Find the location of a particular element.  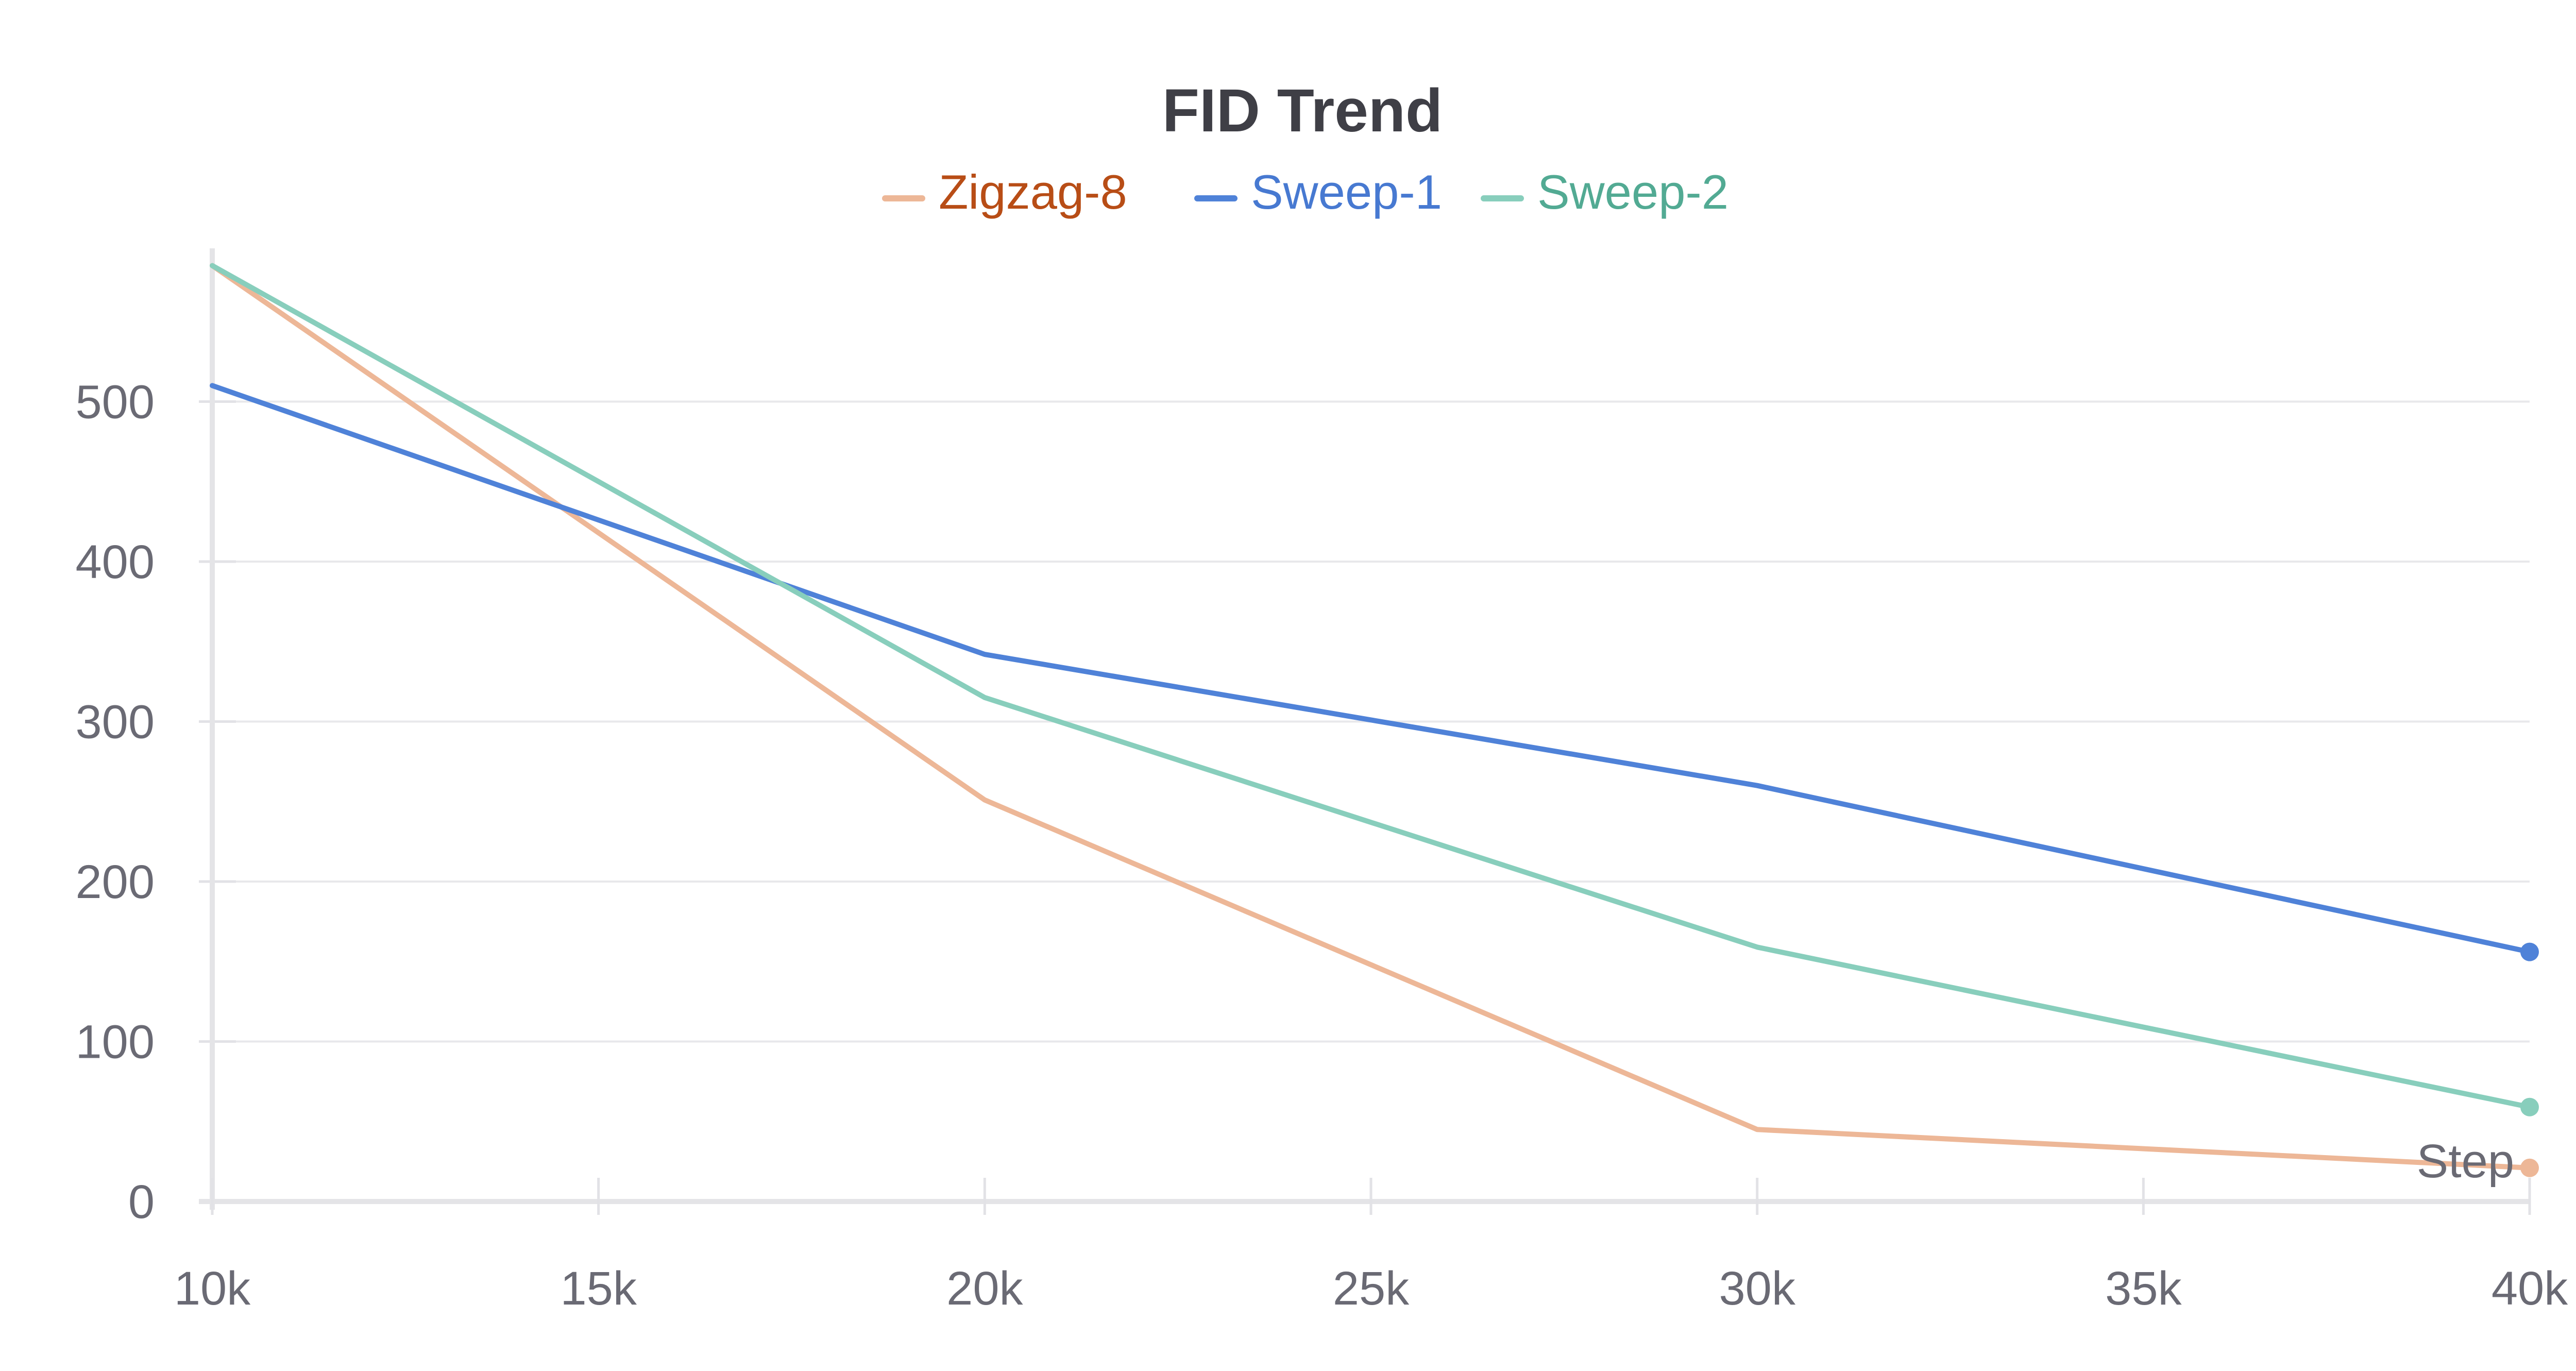

y-tick-label: 200 is located at coordinates (115, 882).